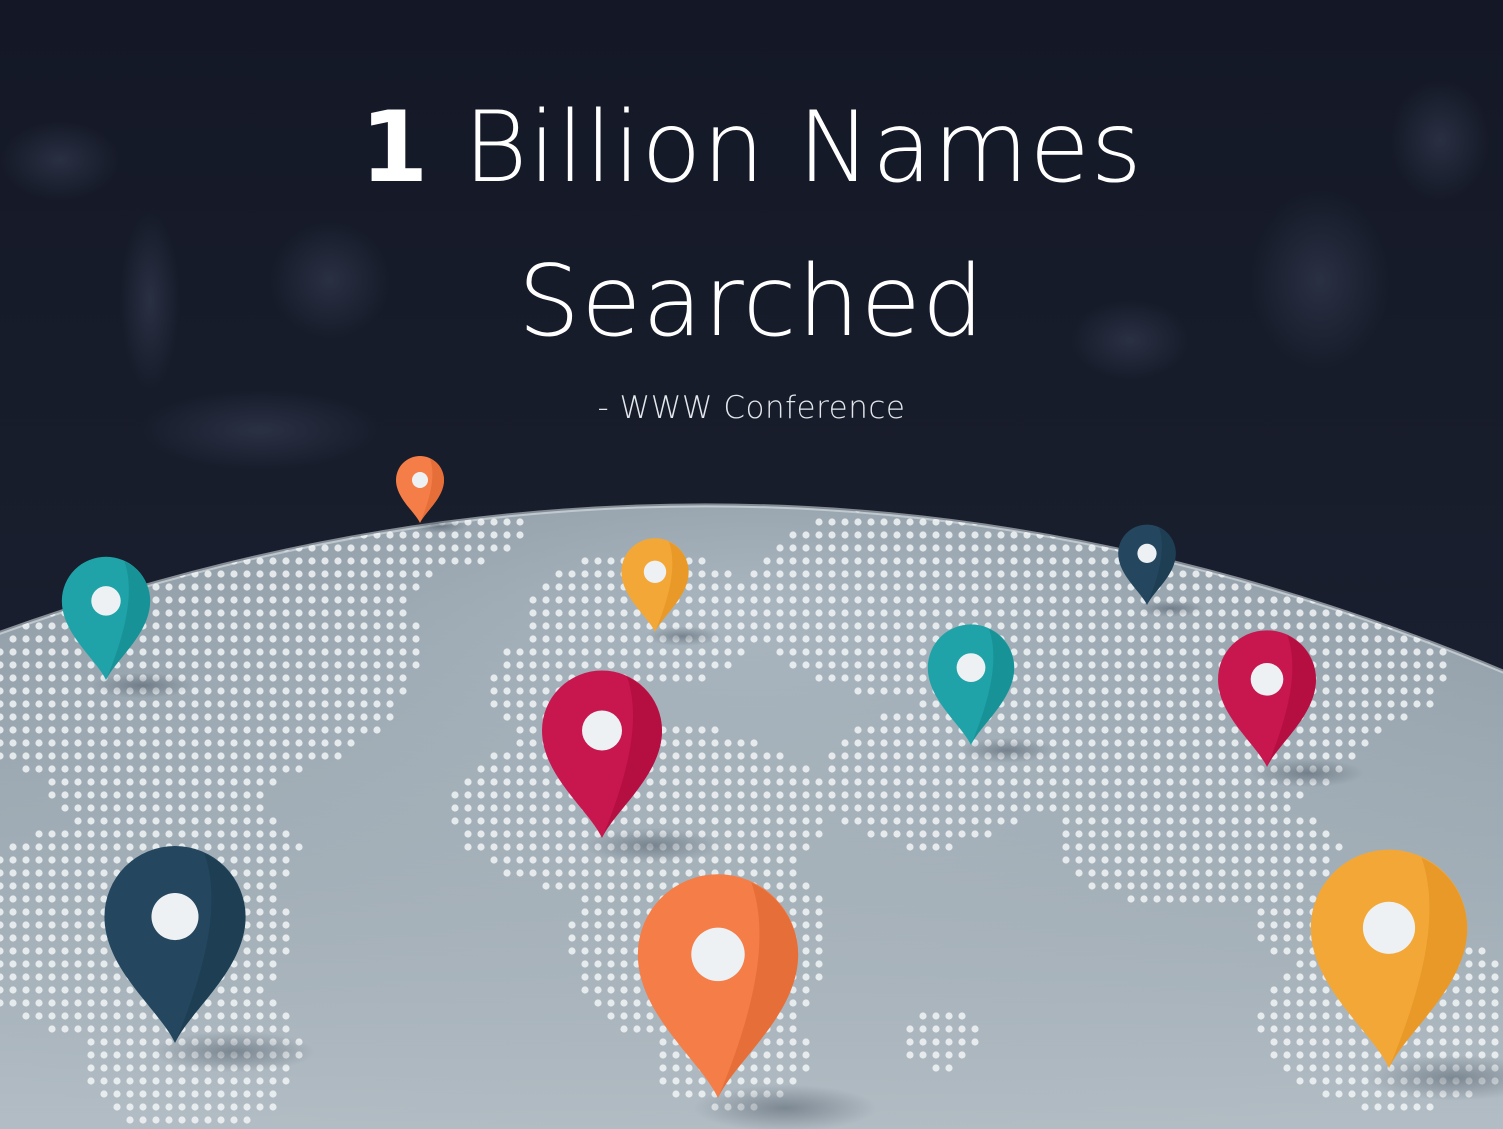  Describe the element at coordinates (718, 986) in the screenshot. I see `pin-south-africa-orange` at that location.